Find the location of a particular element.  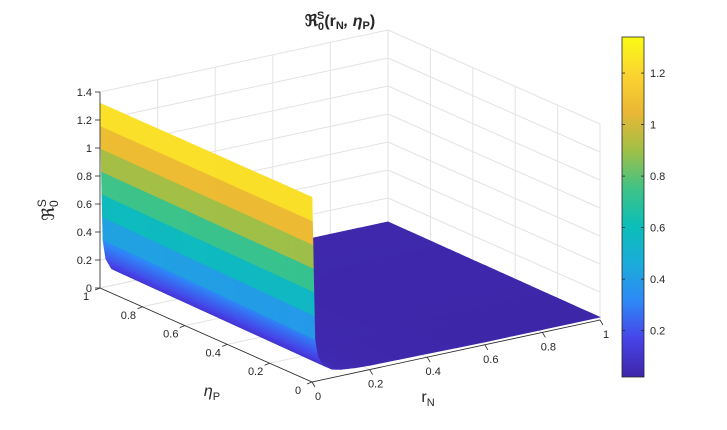

y-axis-label: ηP is located at coordinates (212, 393).